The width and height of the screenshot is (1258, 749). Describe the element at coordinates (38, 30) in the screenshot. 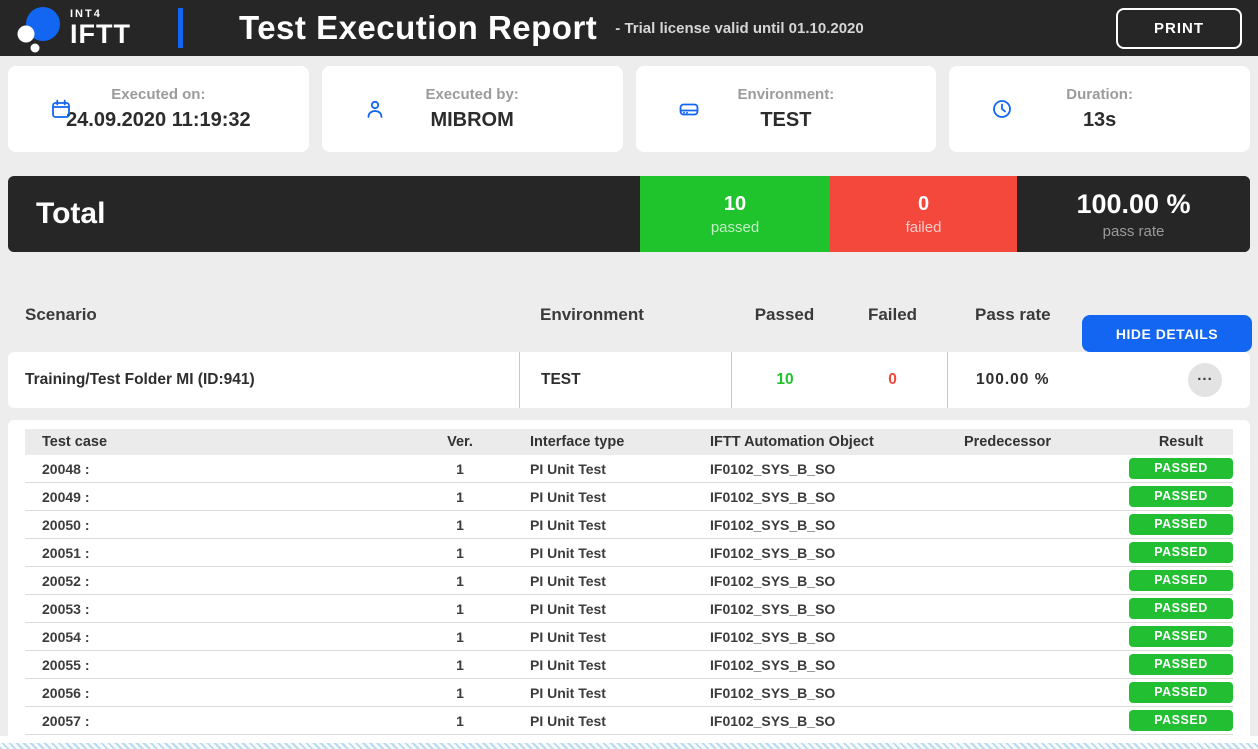

I see `logo-mark-icon` at that location.